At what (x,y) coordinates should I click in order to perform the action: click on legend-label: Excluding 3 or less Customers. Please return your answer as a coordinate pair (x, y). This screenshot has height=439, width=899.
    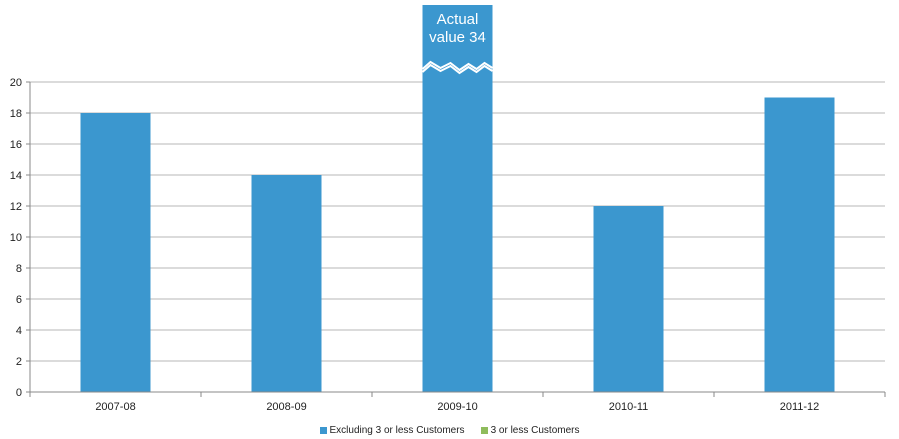
    Looking at the image, I should click on (397, 430).